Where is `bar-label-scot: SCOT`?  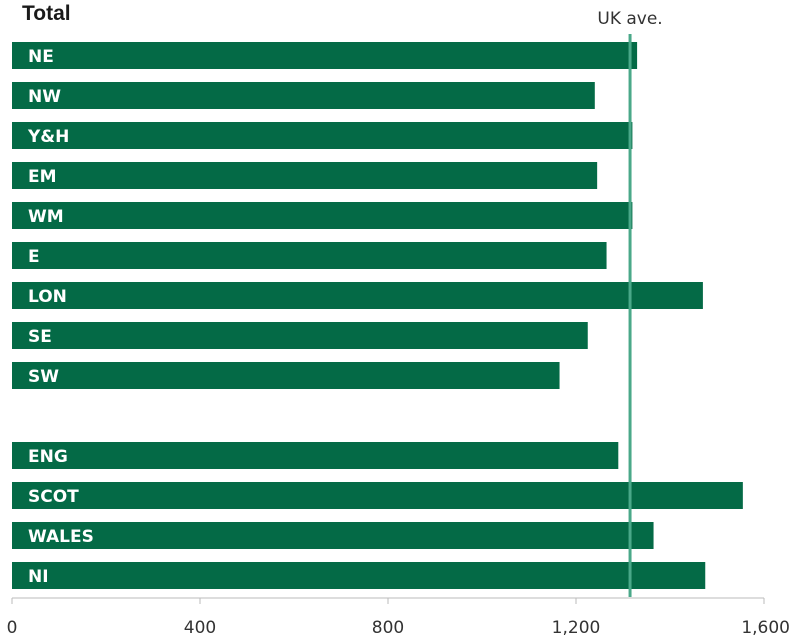 bar-label-scot: SCOT is located at coordinates (53, 497).